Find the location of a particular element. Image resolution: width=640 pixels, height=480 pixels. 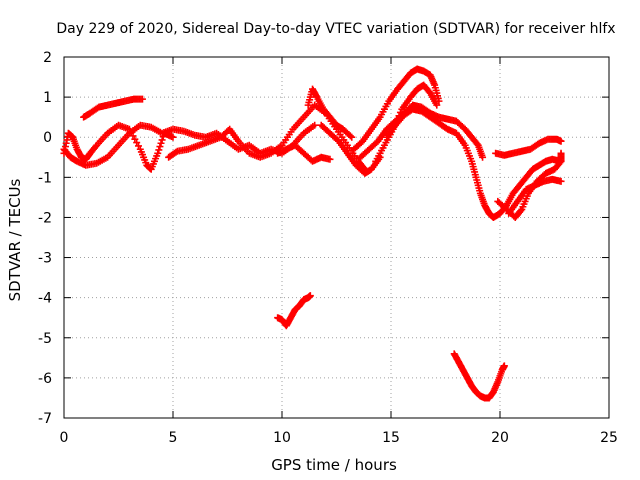

x-tick-label: 0 is located at coordinates (64, 438).